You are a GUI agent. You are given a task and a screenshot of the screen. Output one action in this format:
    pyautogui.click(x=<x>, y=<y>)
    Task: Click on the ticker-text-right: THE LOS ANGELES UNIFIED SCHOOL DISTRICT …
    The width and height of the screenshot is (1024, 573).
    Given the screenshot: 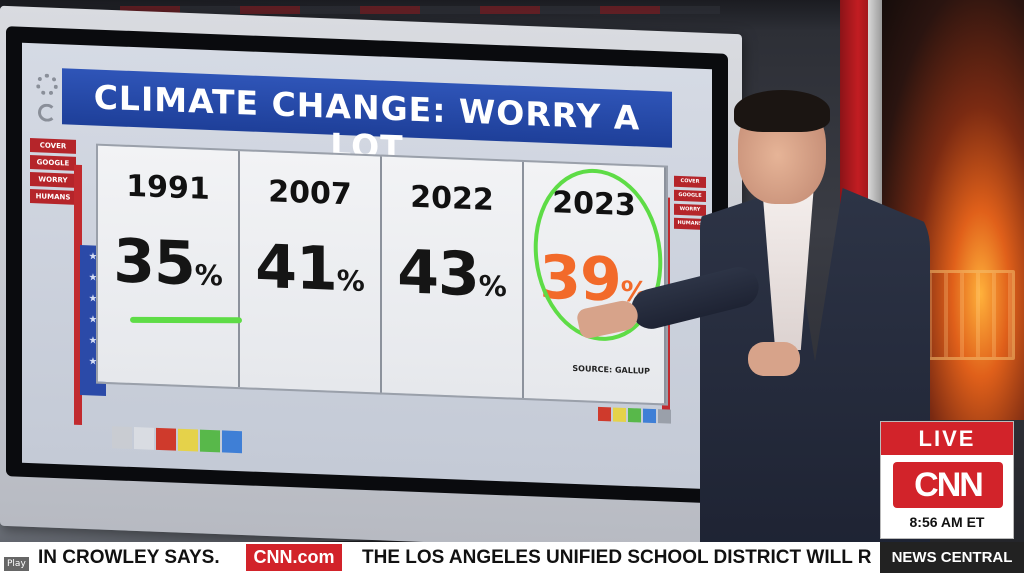 What is the action you would take?
    pyautogui.click(x=617, y=557)
    